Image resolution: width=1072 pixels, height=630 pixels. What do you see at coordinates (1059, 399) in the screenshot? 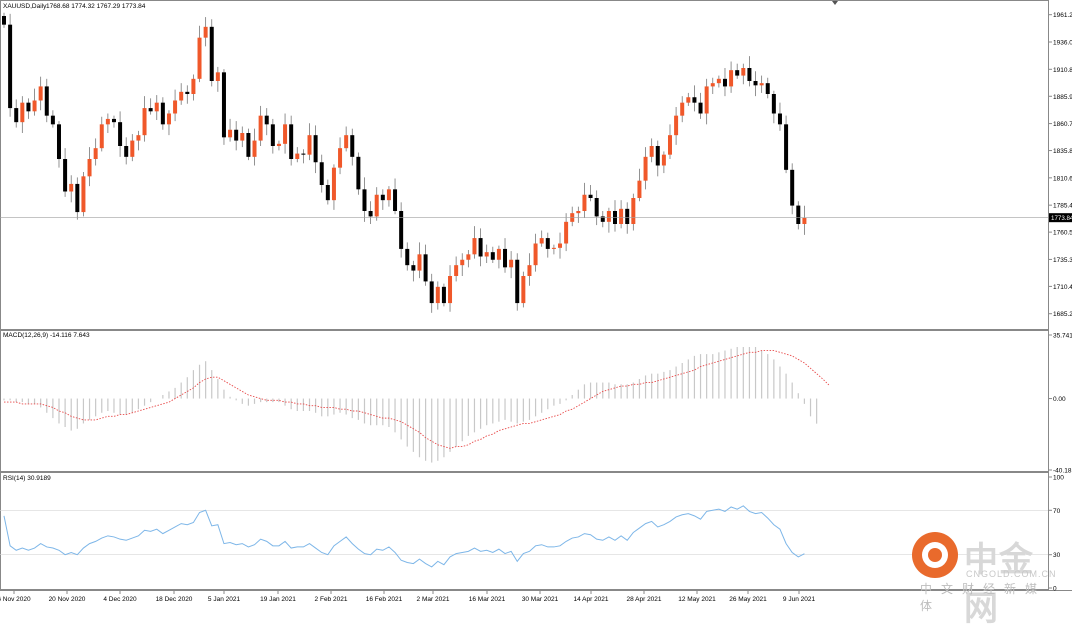
I see `macd-tick-label: 0.00` at bounding box center [1059, 399].